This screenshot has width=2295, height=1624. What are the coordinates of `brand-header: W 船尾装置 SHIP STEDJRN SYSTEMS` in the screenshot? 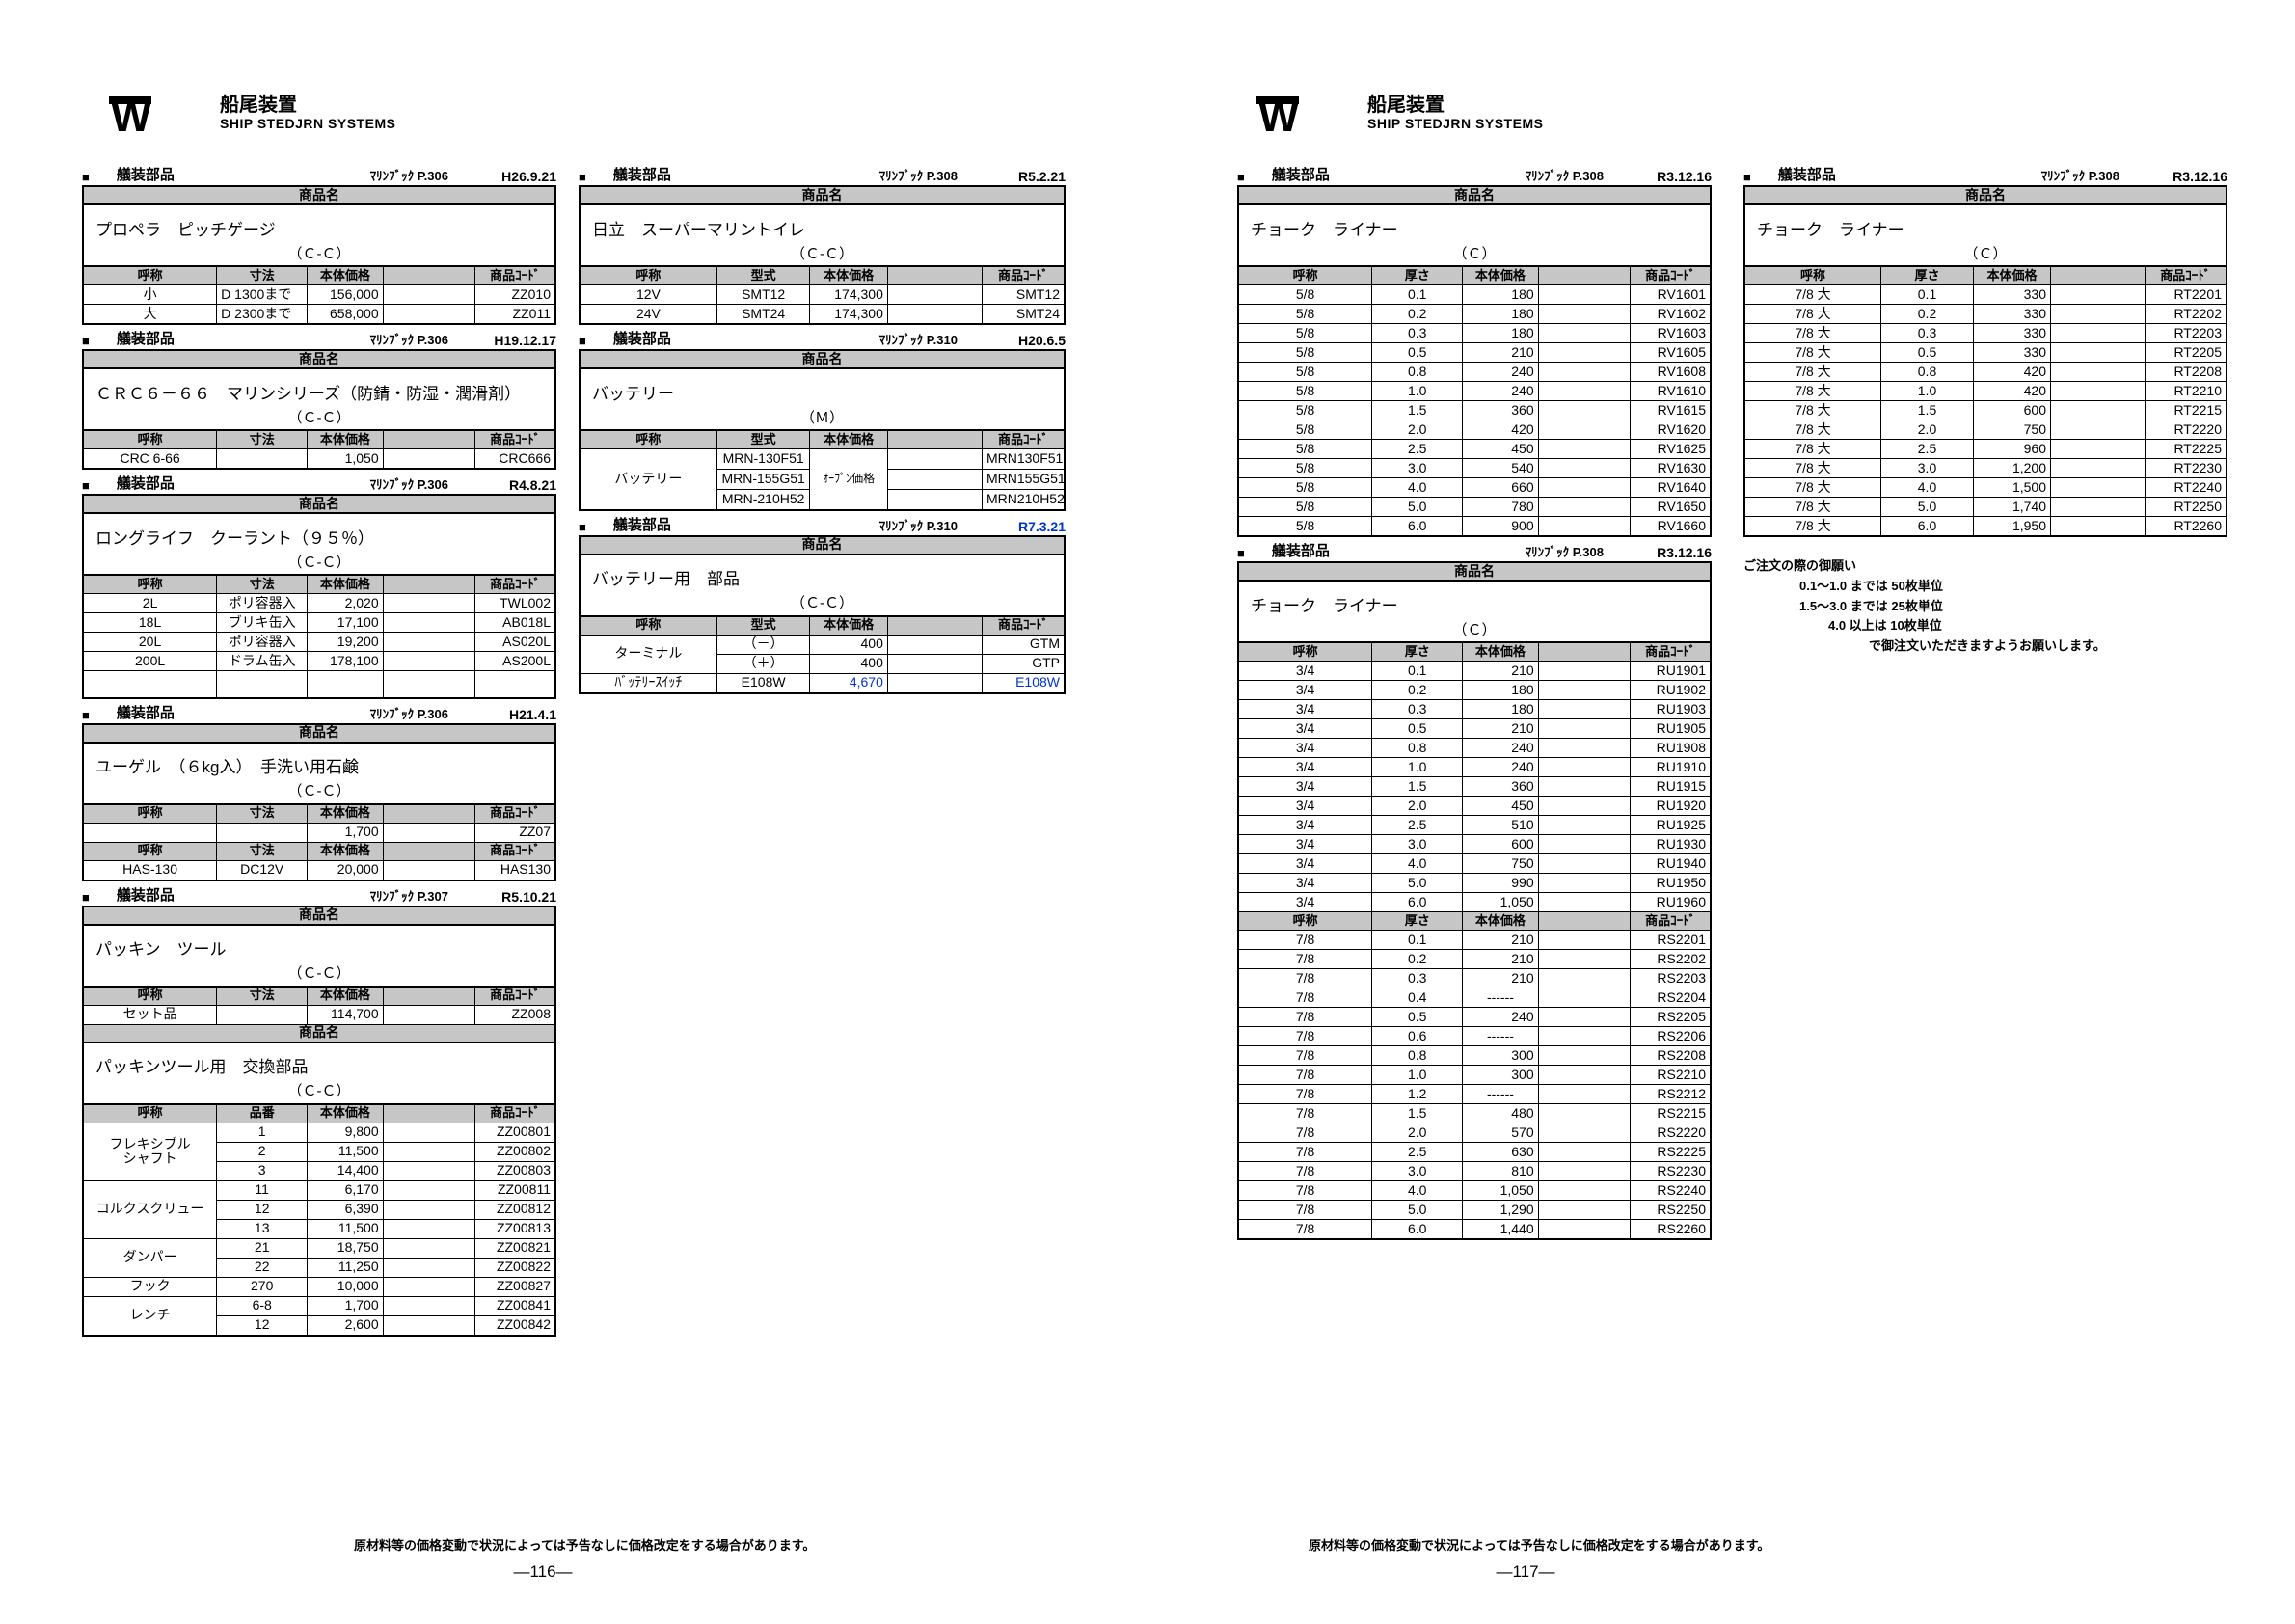 It's located at (250, 117).